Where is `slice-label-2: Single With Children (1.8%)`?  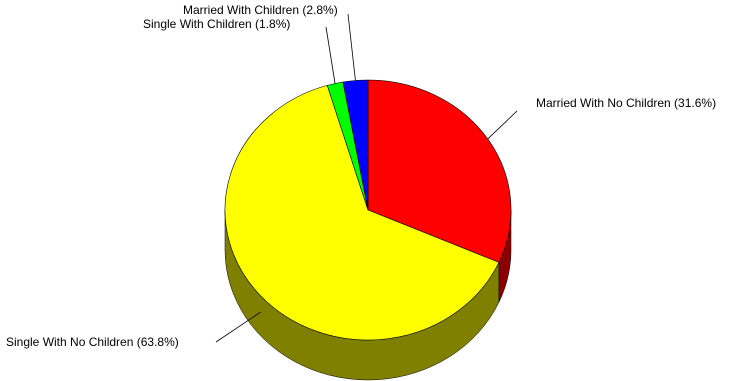 slice-label-2: Single With Children (1.8%) is located at coordinates (216, 24).